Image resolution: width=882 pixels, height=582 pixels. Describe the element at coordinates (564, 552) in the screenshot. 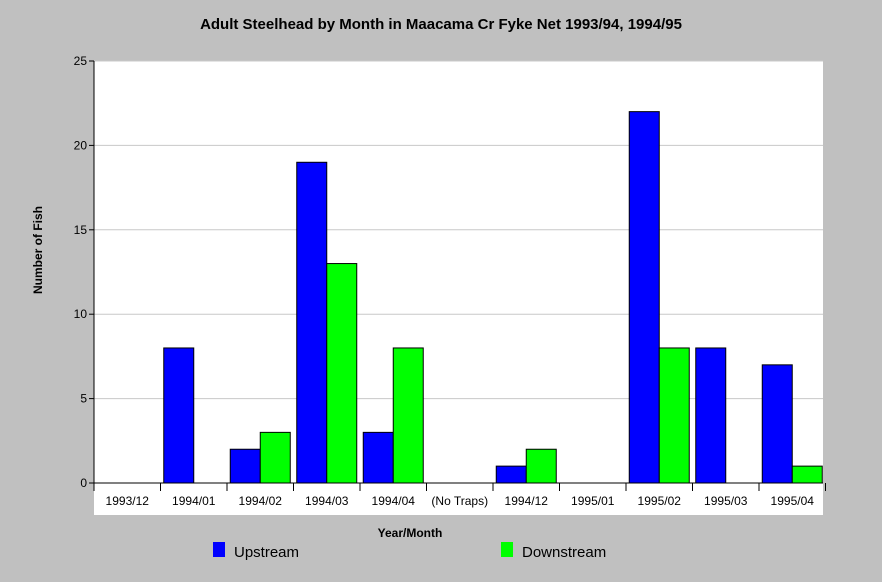

I see `legend-label-downstream: Downstream` at that location.